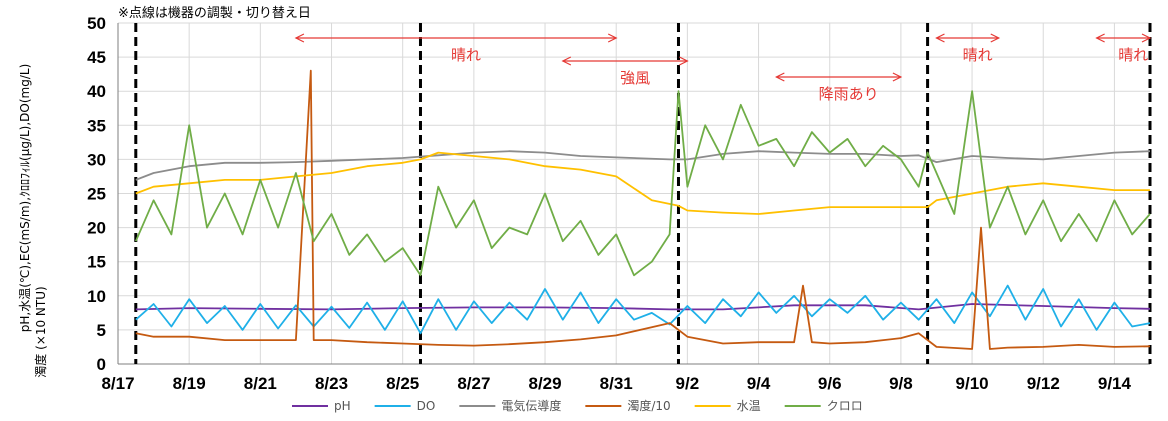 This screenshot has height=421, width=1168. Describe the element at coordinates (759, 383) in the screenshot. I see `x-tick-label: 9/4` at that location.